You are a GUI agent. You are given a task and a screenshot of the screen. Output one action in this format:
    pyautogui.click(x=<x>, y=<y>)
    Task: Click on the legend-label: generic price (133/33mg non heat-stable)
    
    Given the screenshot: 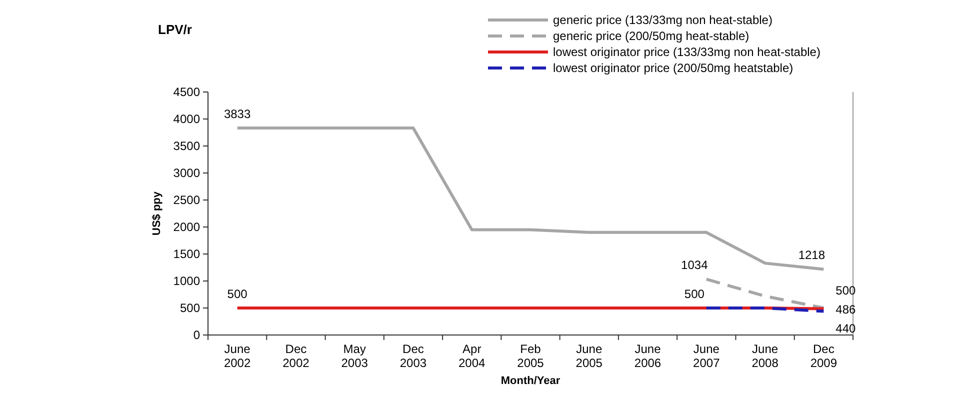 What is the action you would take?
    pyautogui.click(x=662, y=20)
    